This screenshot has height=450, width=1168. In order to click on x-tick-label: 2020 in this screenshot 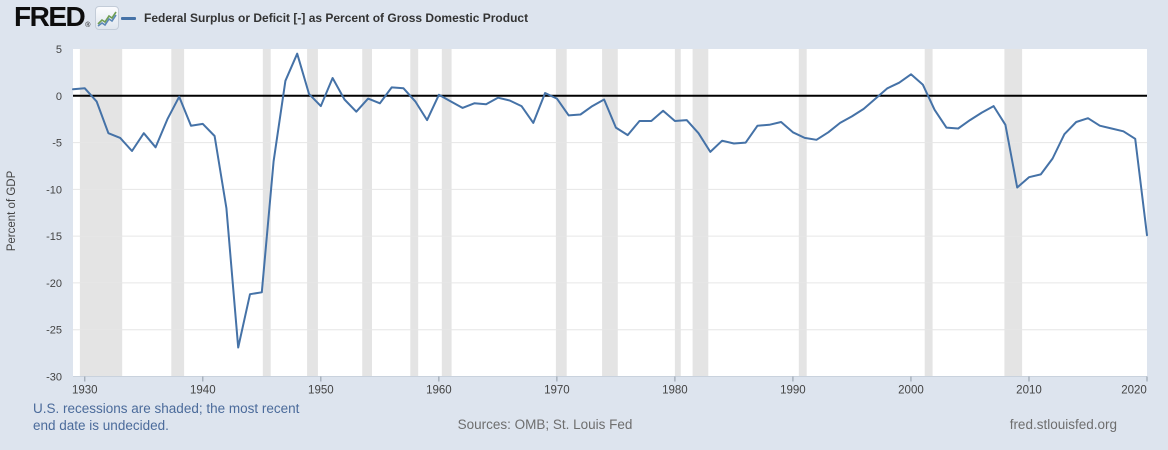, I will do `click(1134, 391)`.